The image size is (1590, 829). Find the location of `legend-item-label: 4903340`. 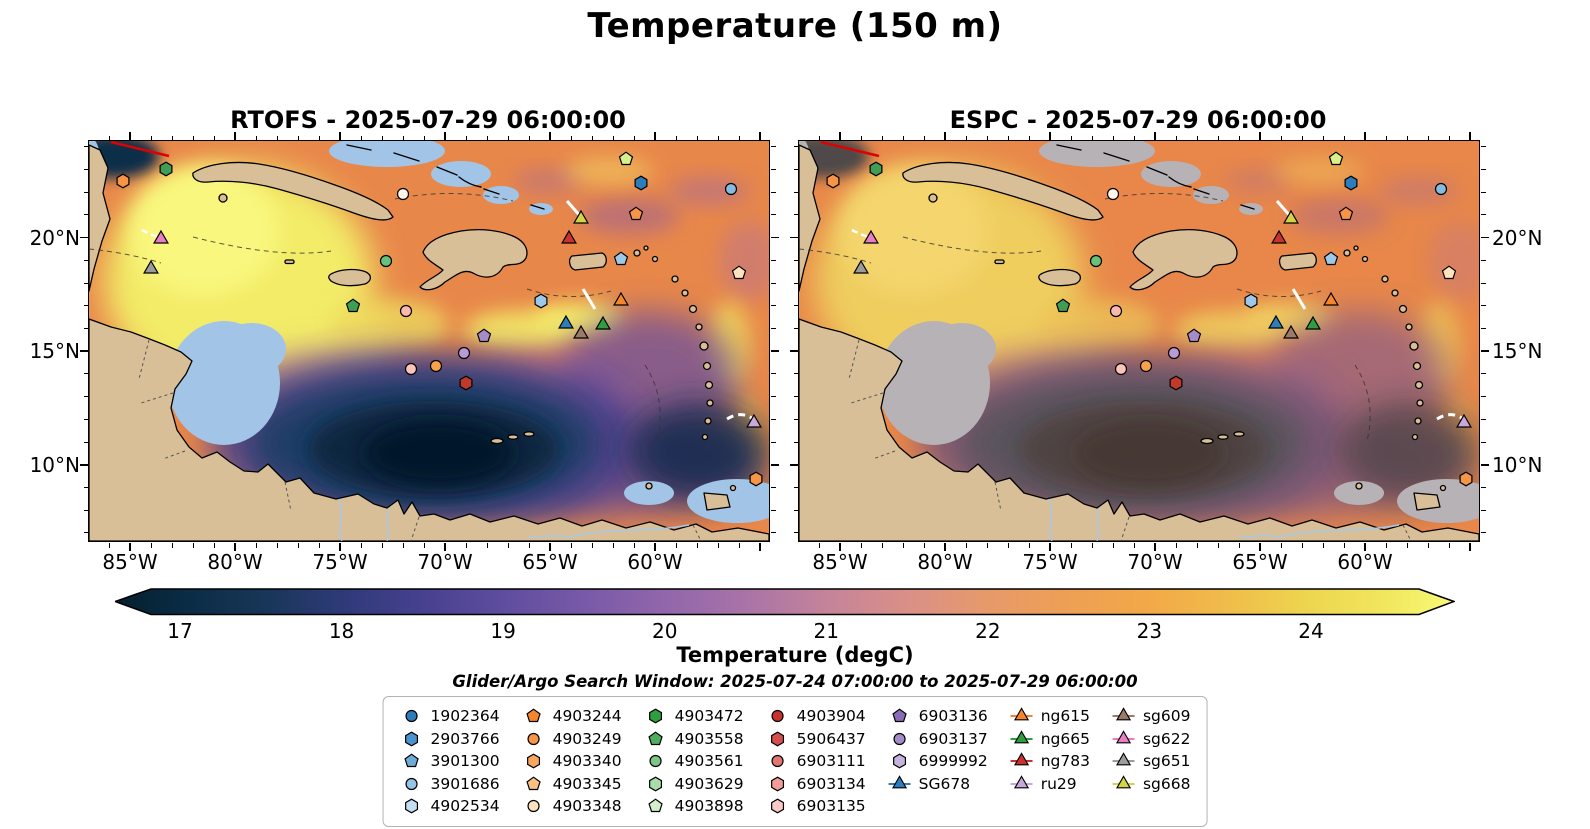

legend-item-label: 4903340 is located at coordinates (587, 761).